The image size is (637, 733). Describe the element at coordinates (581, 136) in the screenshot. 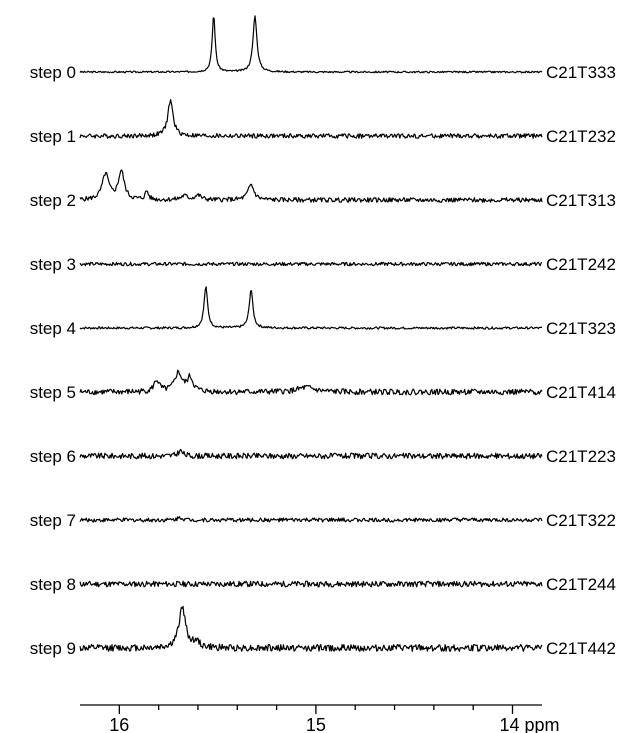

I see `sample-label: C21T232` at that location.